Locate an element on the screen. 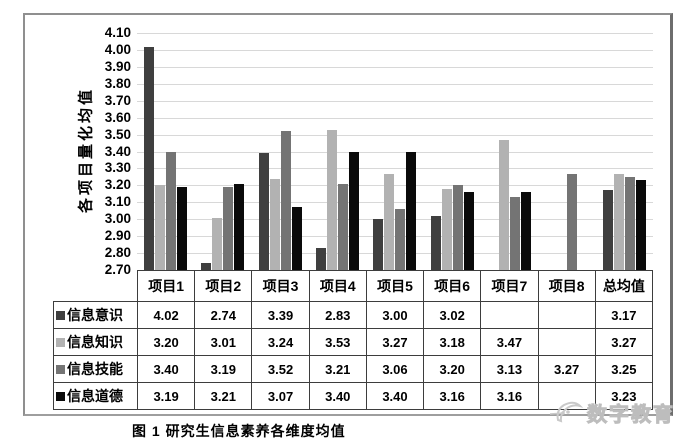 This screenshot has height=448, width=691. watermark-logo-icon is located at coordinates (567, 411).